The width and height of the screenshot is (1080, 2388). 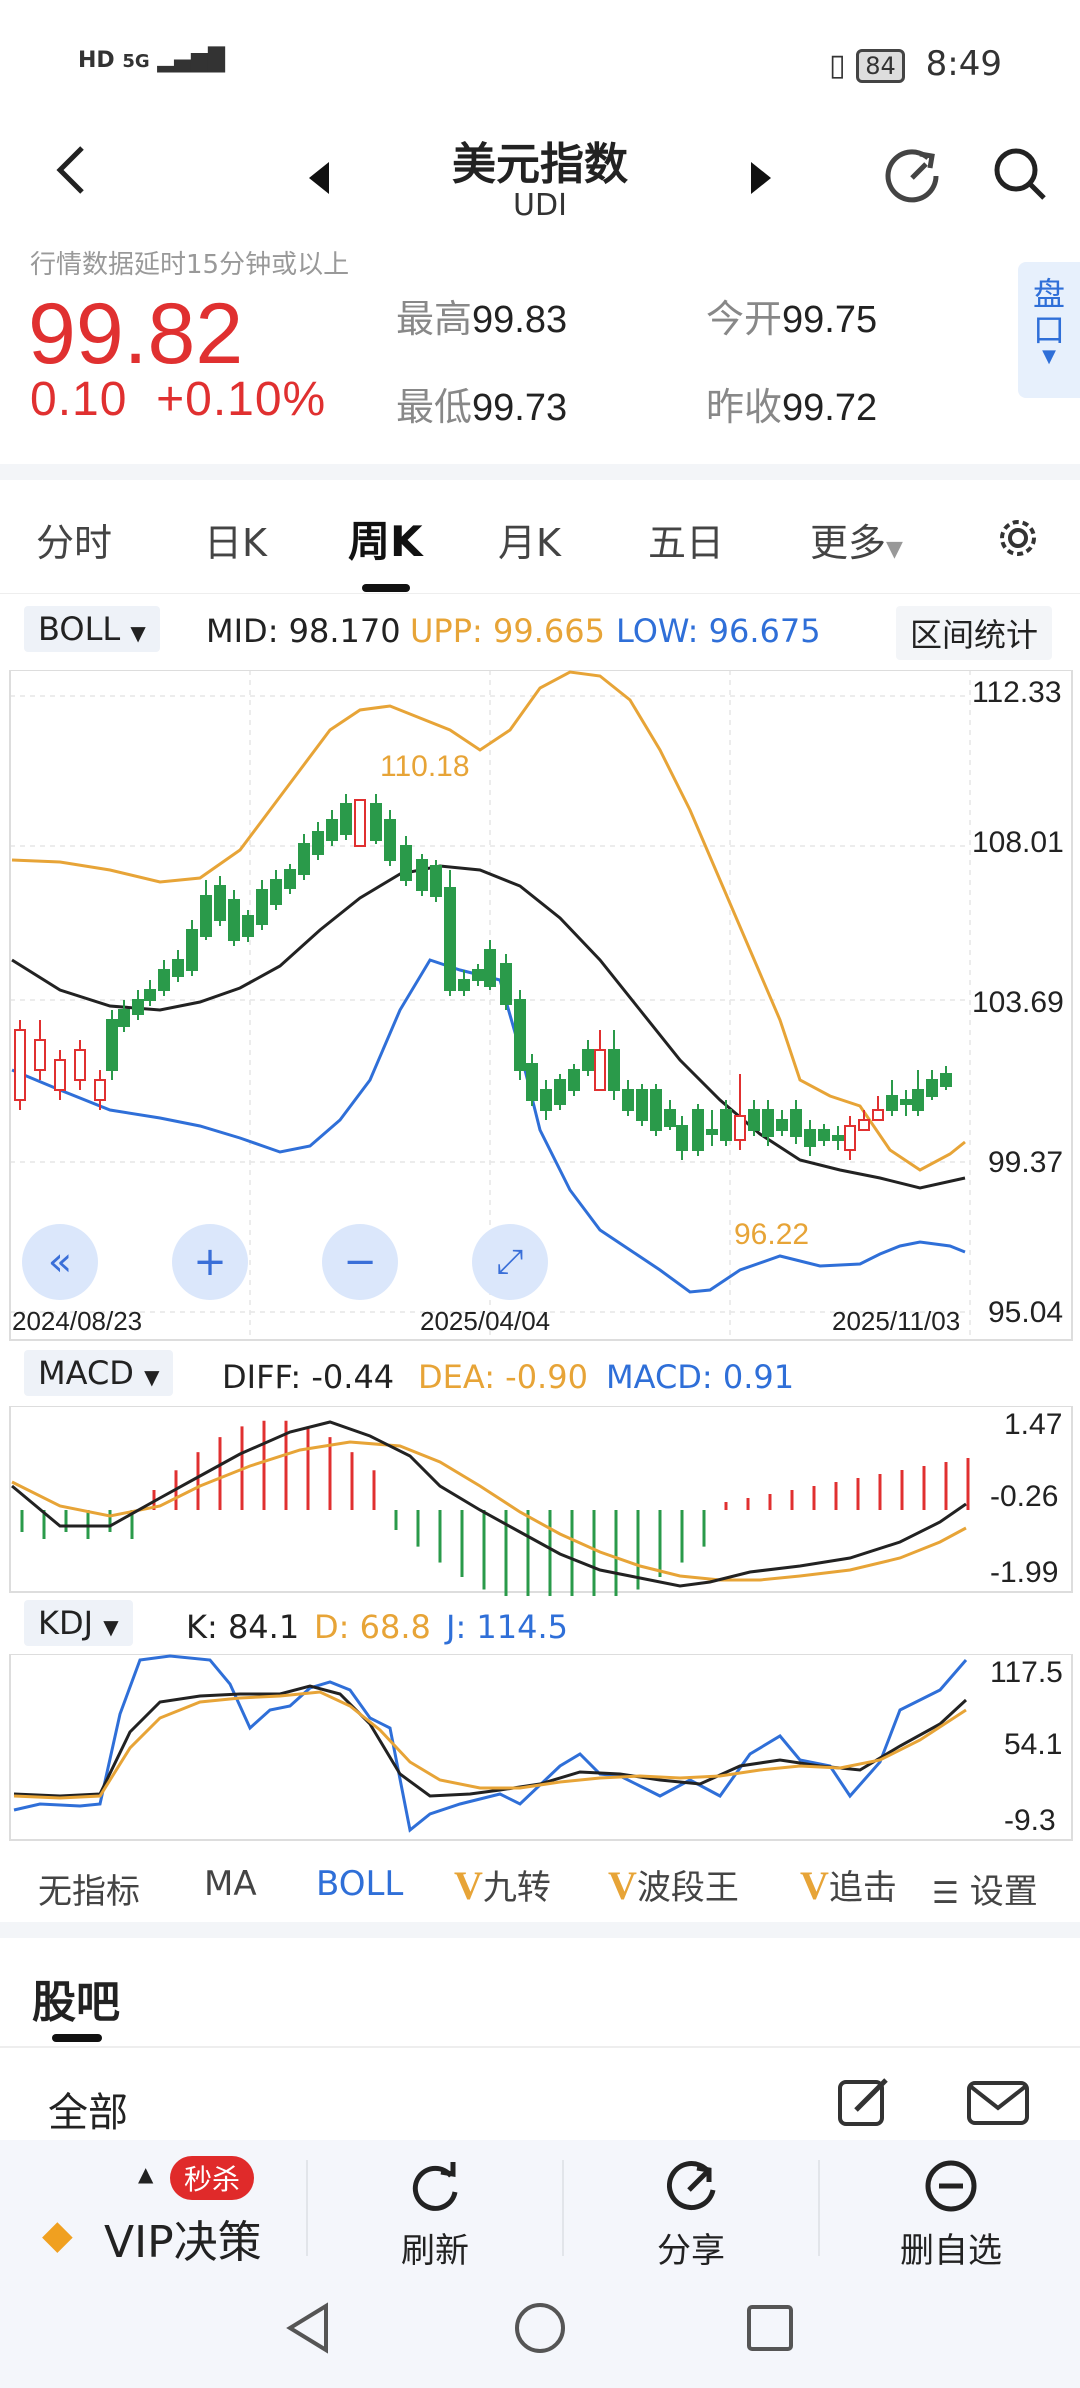 I want to click on tab-monthly-k: 月K, so click(x=529, y=543).